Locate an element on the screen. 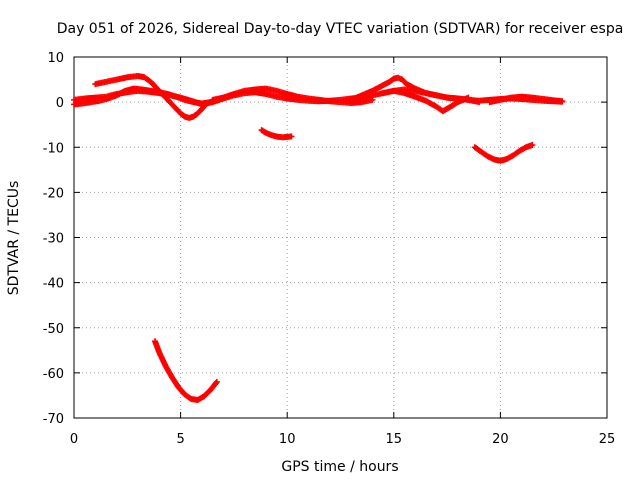 The width and height of the screenshot is (640, 480). x-tick-label: 5 is located at coordinates (180, 439).